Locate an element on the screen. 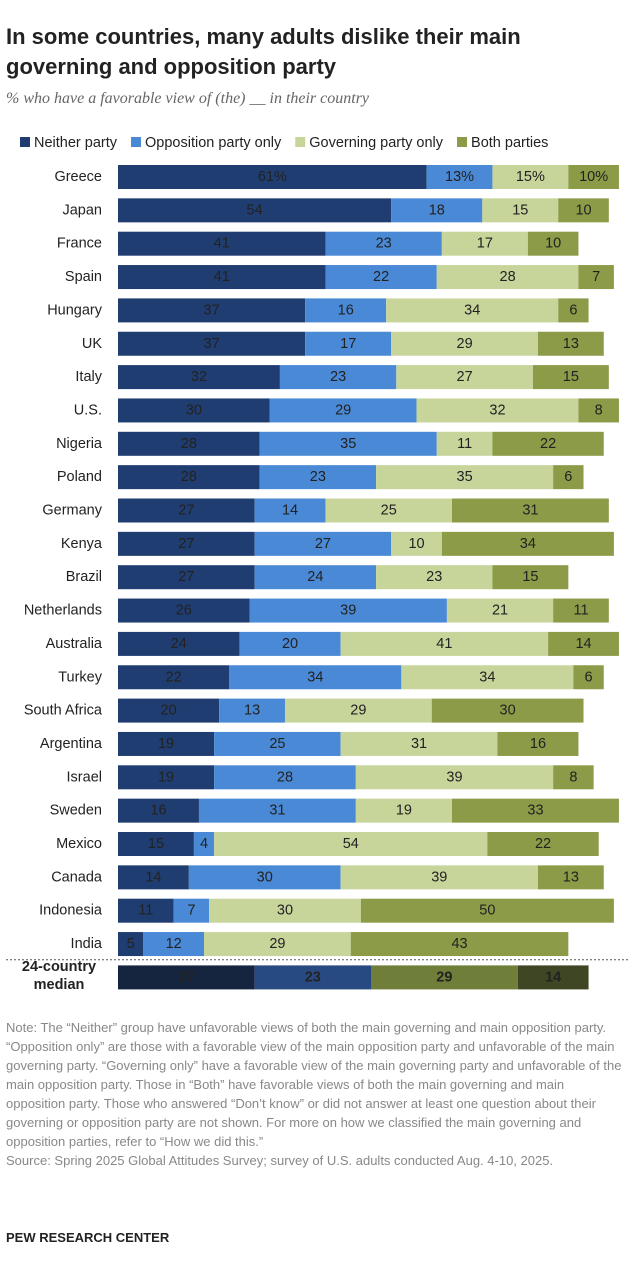  value-label: 43 is located at coordinates (459, 944).